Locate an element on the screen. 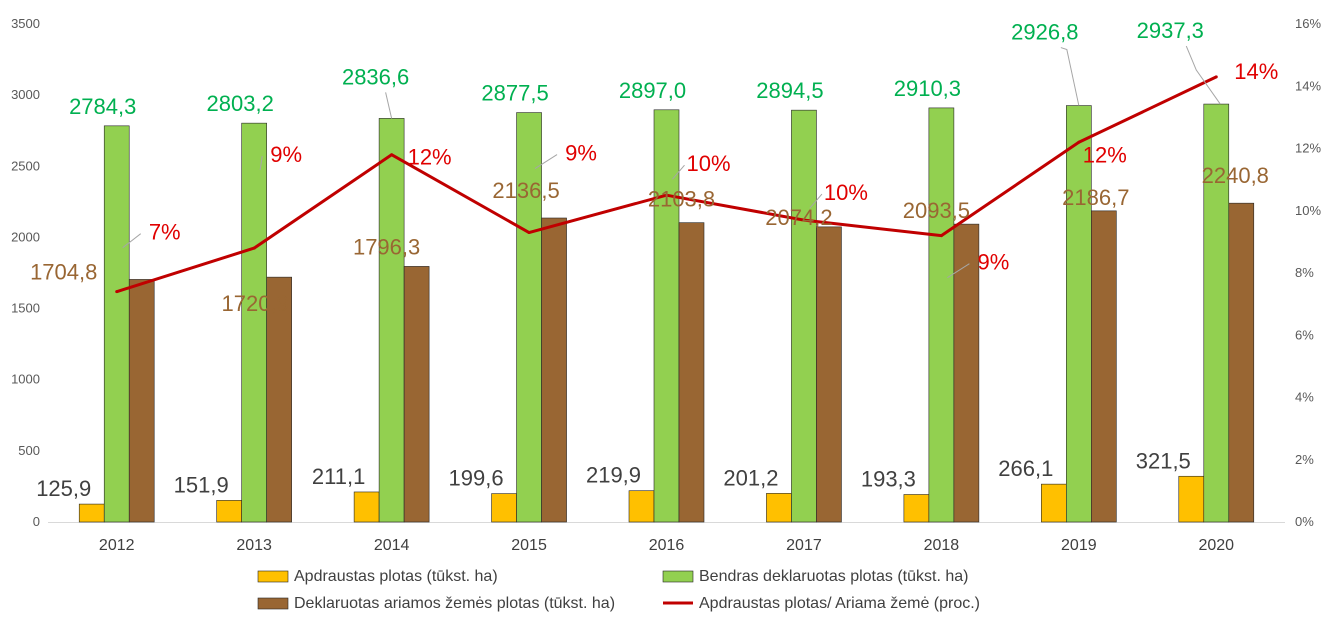  ratio-label: 14% is located at coordinates (1256, 71).